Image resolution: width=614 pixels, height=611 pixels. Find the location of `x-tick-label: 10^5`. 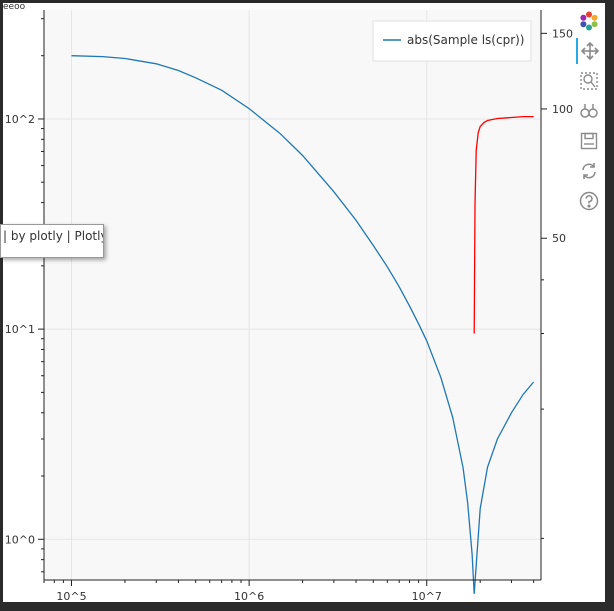

x-tick-label: 10^5 is located at coordinates (71, 596).